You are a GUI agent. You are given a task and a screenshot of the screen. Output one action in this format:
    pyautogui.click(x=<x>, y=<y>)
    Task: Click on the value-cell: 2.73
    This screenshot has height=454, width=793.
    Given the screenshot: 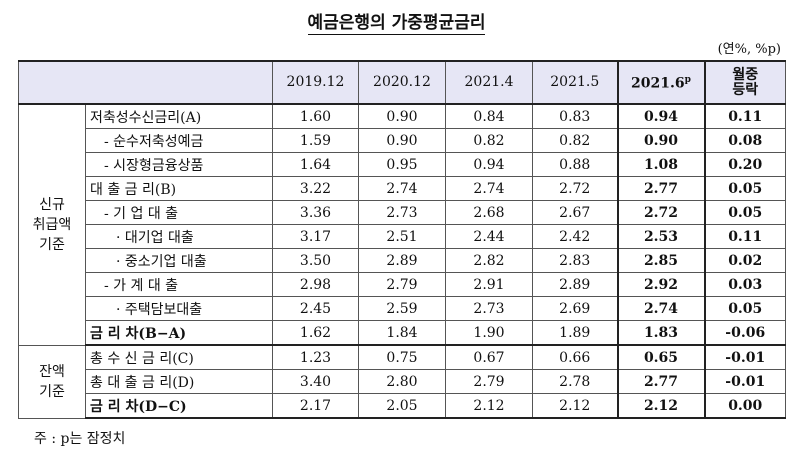 What is the action you would take?
    pyautogui.click(x=402, y=212)
    